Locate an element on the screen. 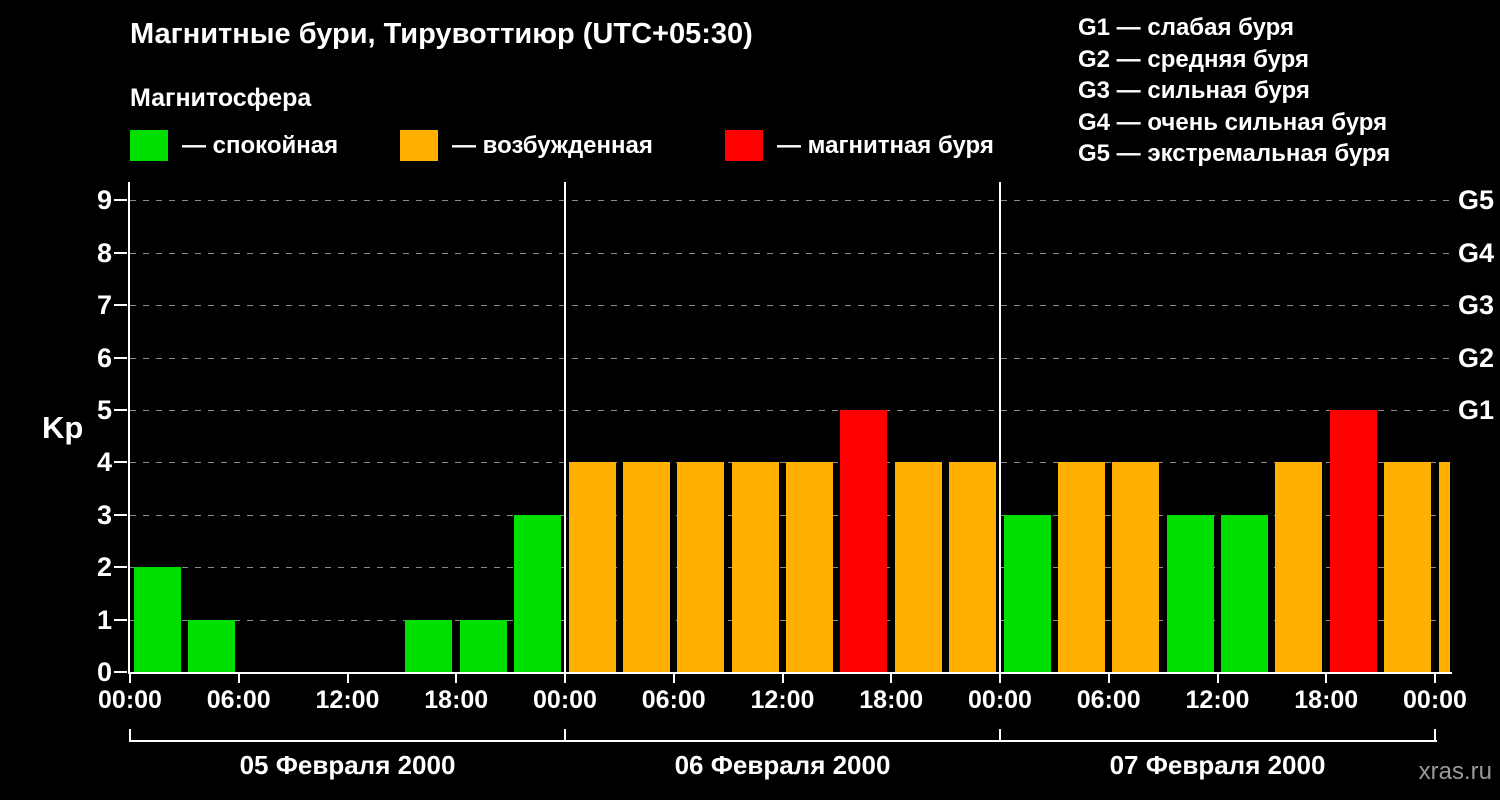  y-tick-label: 4 is located at coordinates (104, 462).